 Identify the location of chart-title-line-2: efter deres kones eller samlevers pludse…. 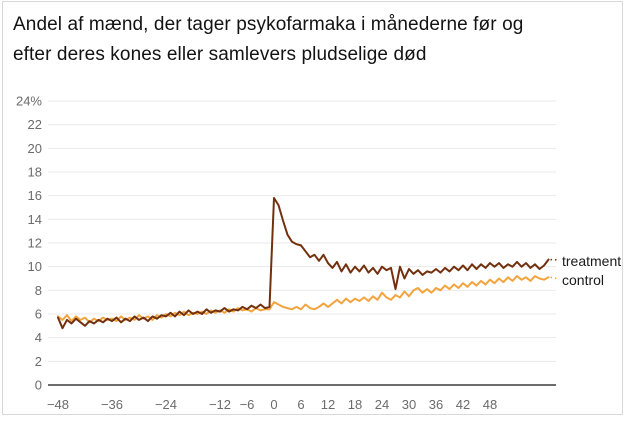
(220, 54).